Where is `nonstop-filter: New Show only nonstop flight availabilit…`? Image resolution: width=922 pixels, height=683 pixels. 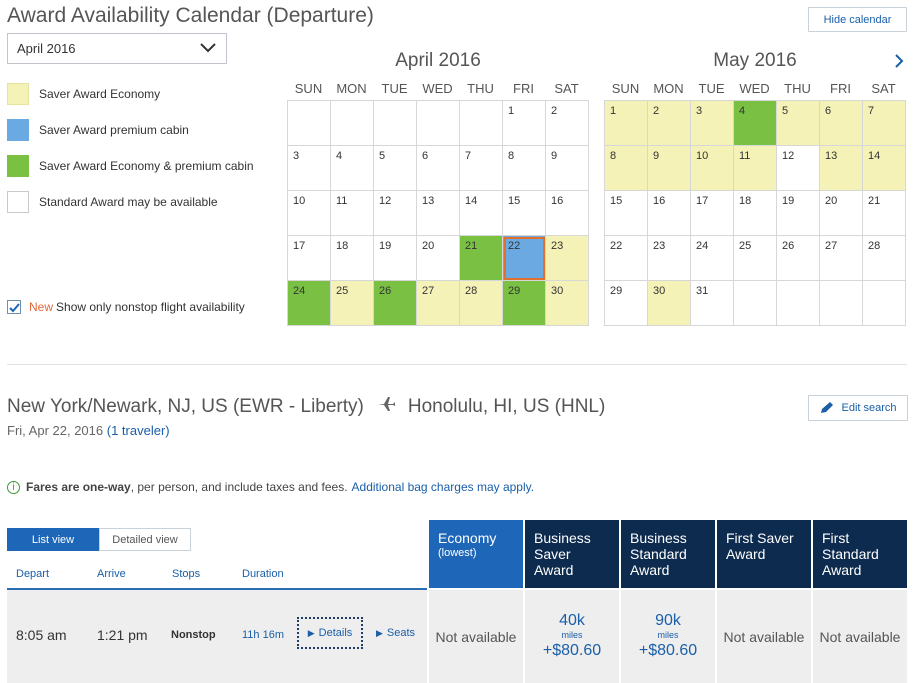 nonstop-filter: New Show only nonstop flight availabilit… is located at coordinates (126, 307).